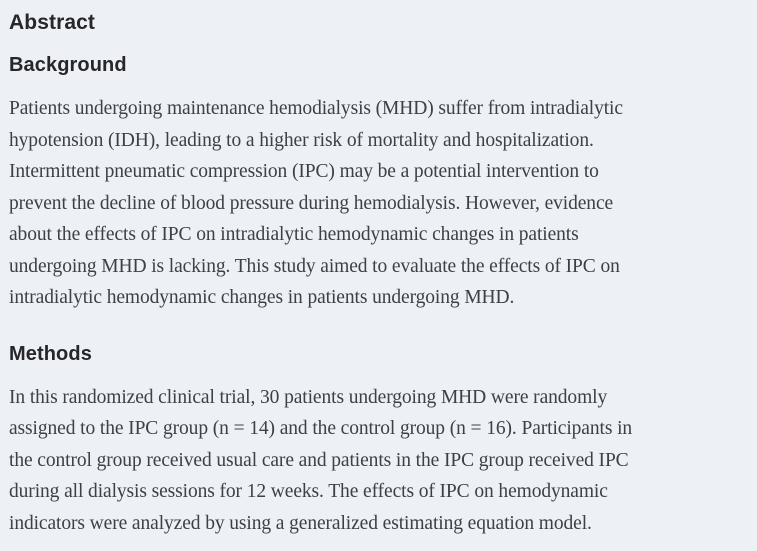  What do you see at coordinates (52, 22) in the screenshot?
I see `abstract-title: Abstract` at bounding box center [52, 22].